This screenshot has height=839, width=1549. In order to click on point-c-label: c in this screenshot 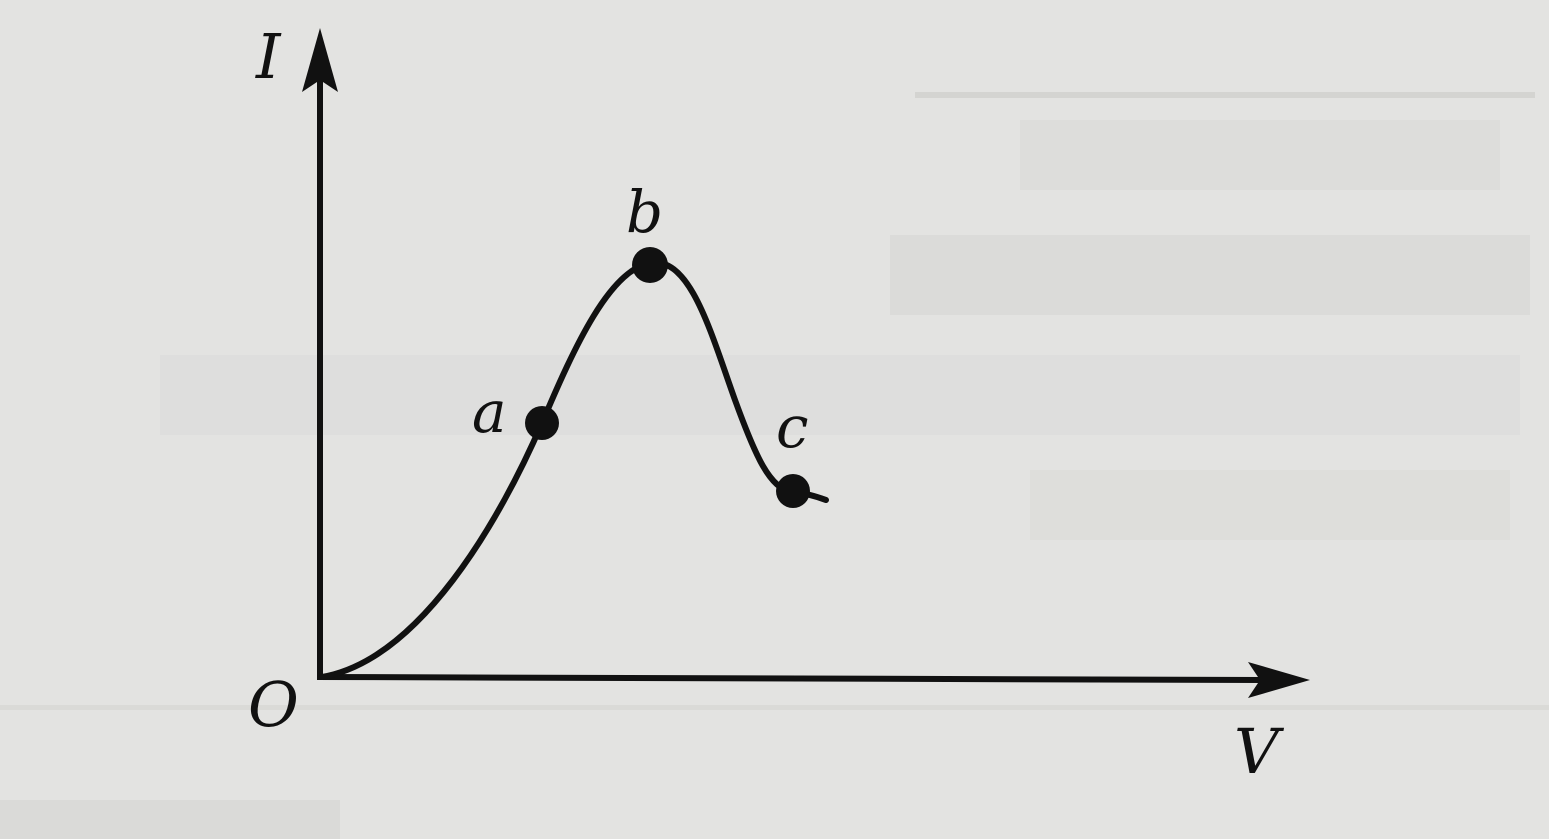, I will do `click(792, 427)`.